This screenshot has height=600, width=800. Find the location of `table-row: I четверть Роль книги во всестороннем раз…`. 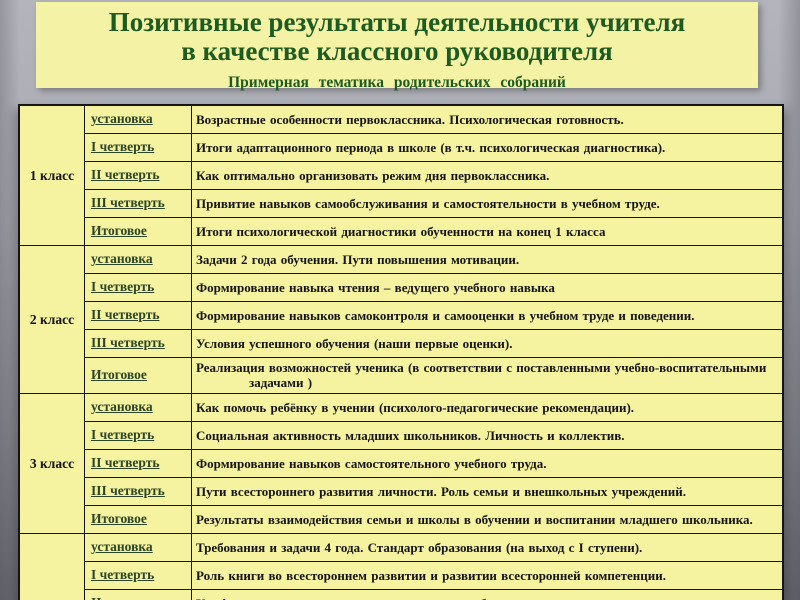

table-row: I четверть Роль книги во всестороннем раз… is located at coordinates (401, 575).